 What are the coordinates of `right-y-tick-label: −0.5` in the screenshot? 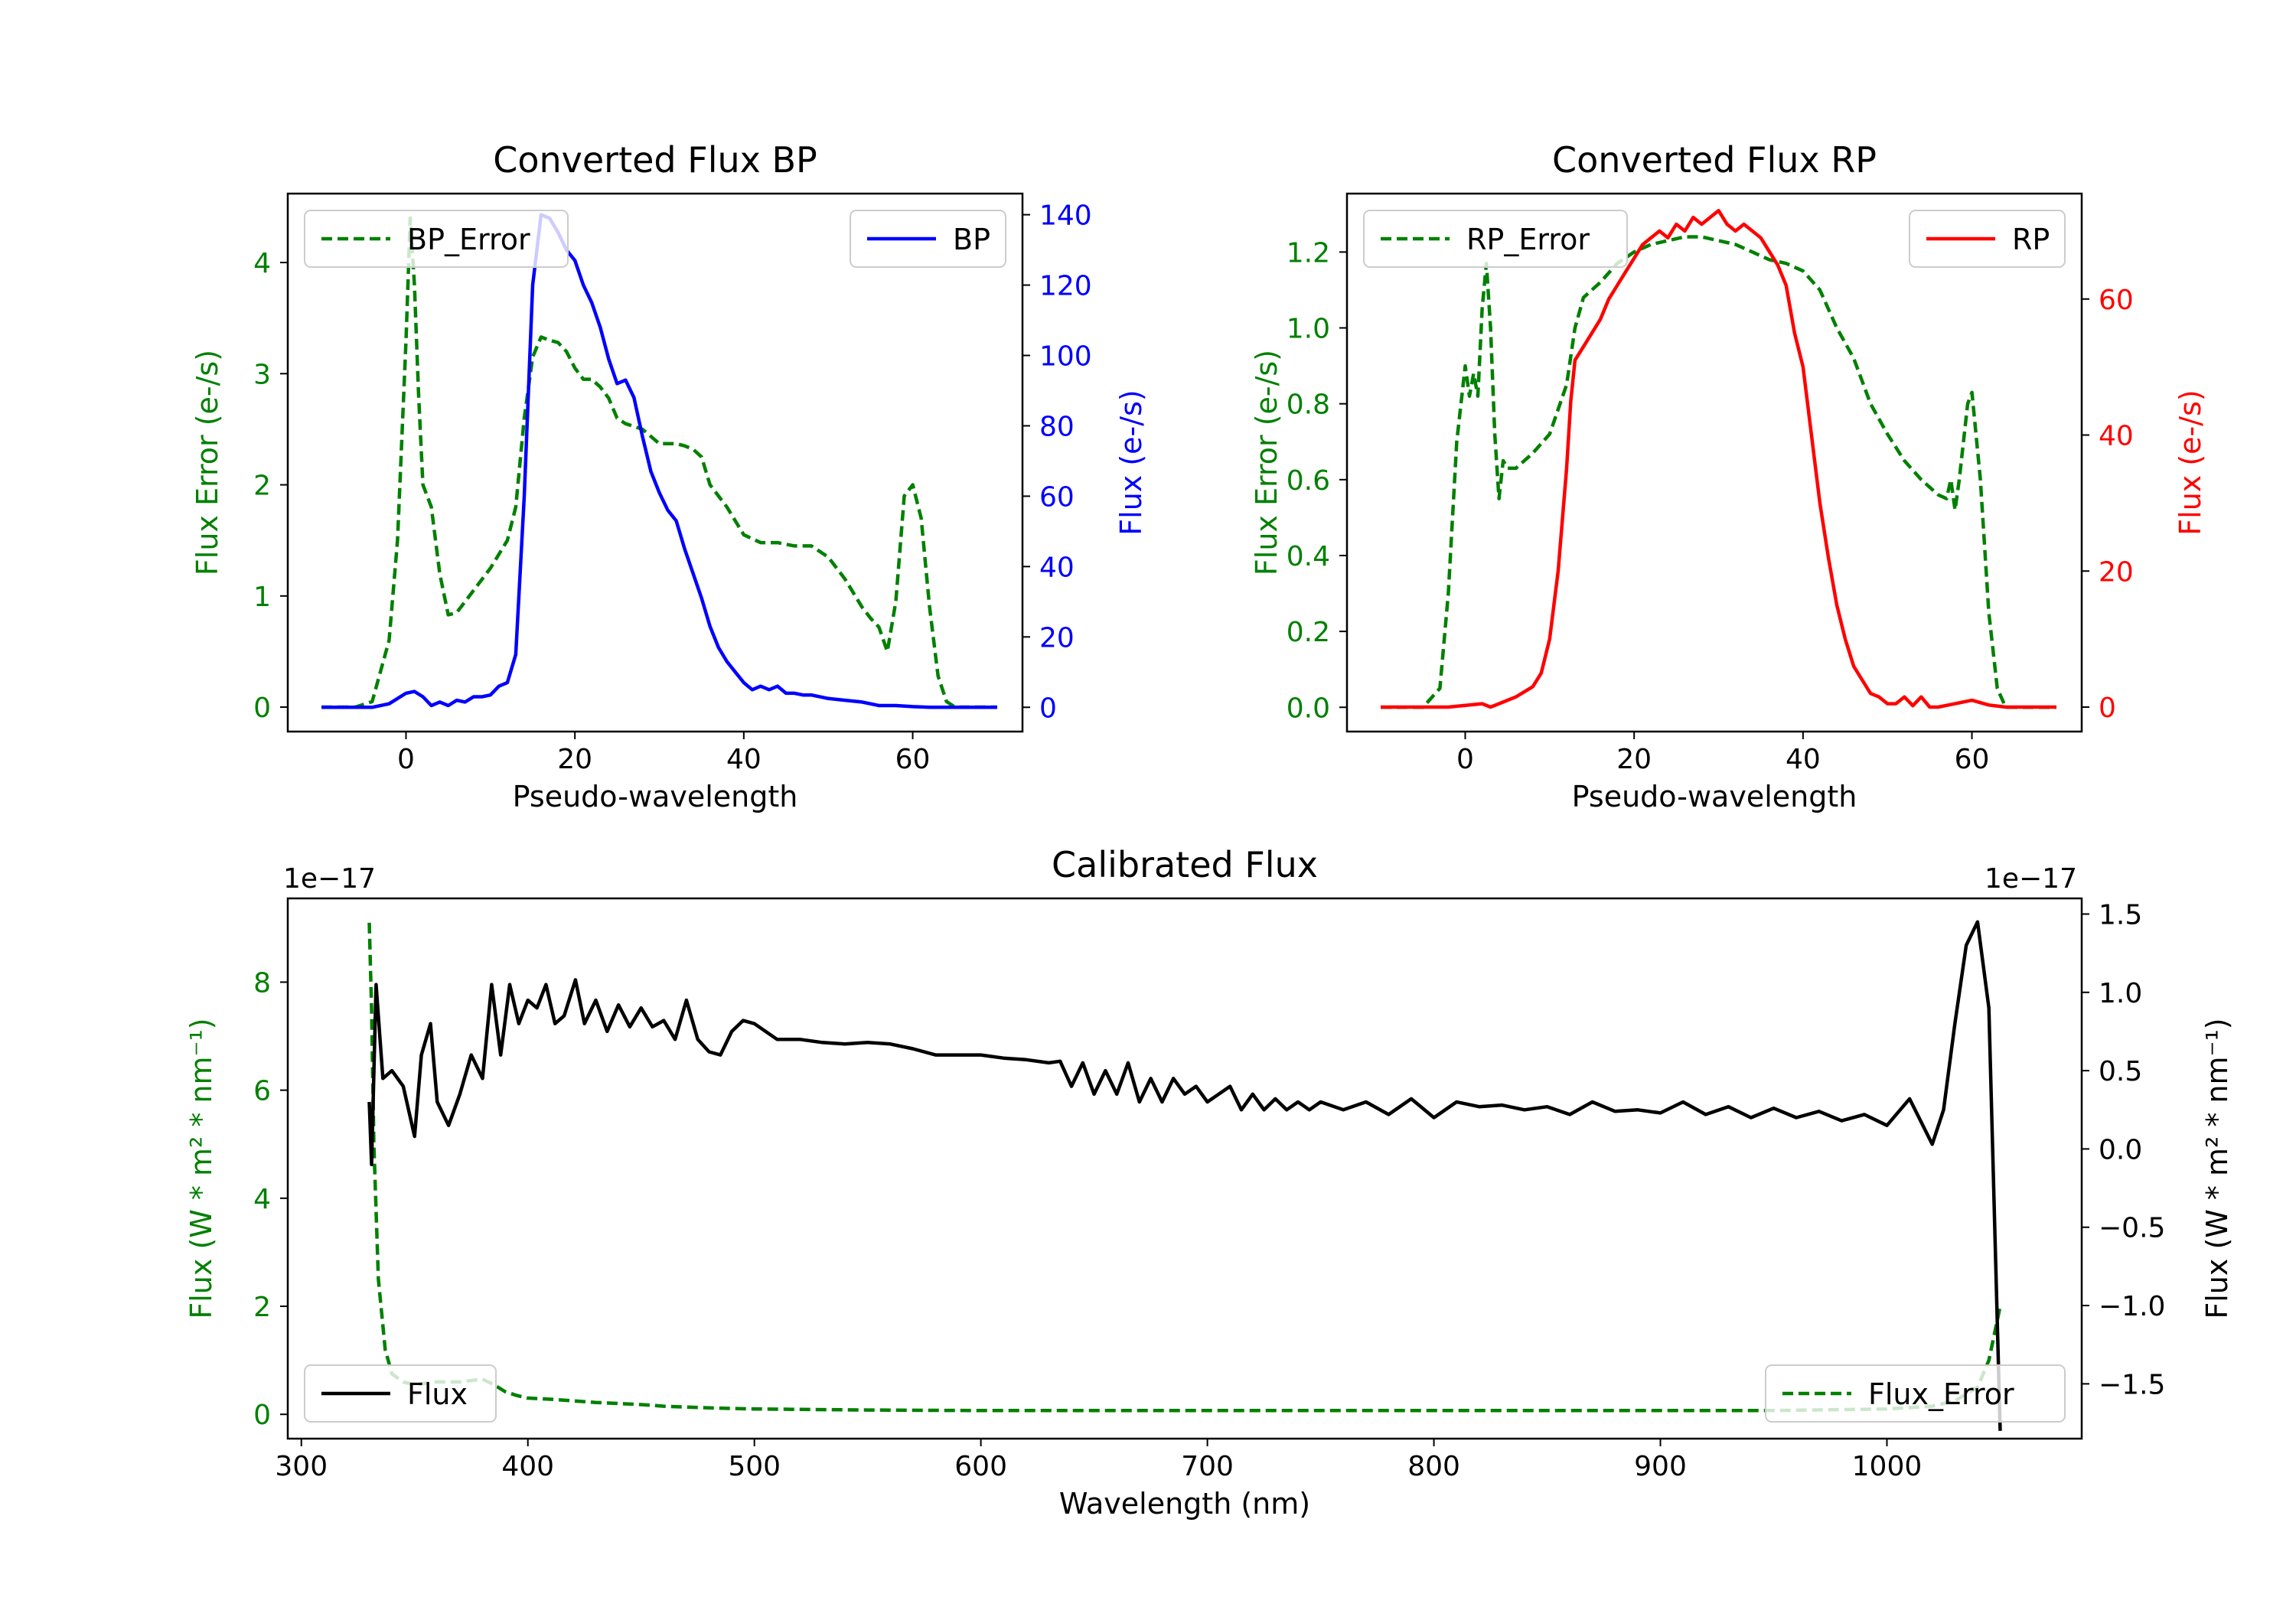 It's located at (2132, 1229).